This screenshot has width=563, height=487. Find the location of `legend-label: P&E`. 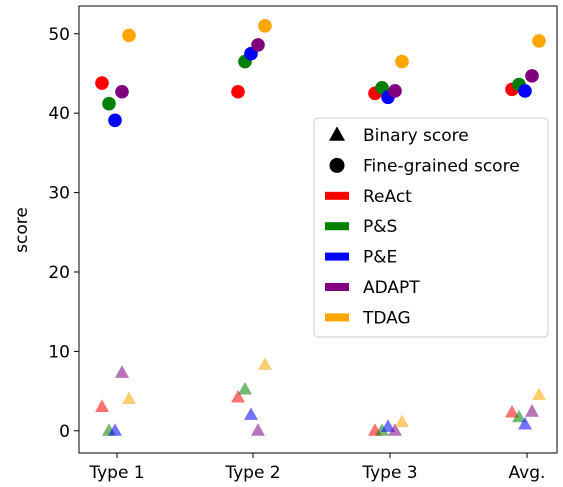

legend-label: P&E is located at coordinates (380, 258).